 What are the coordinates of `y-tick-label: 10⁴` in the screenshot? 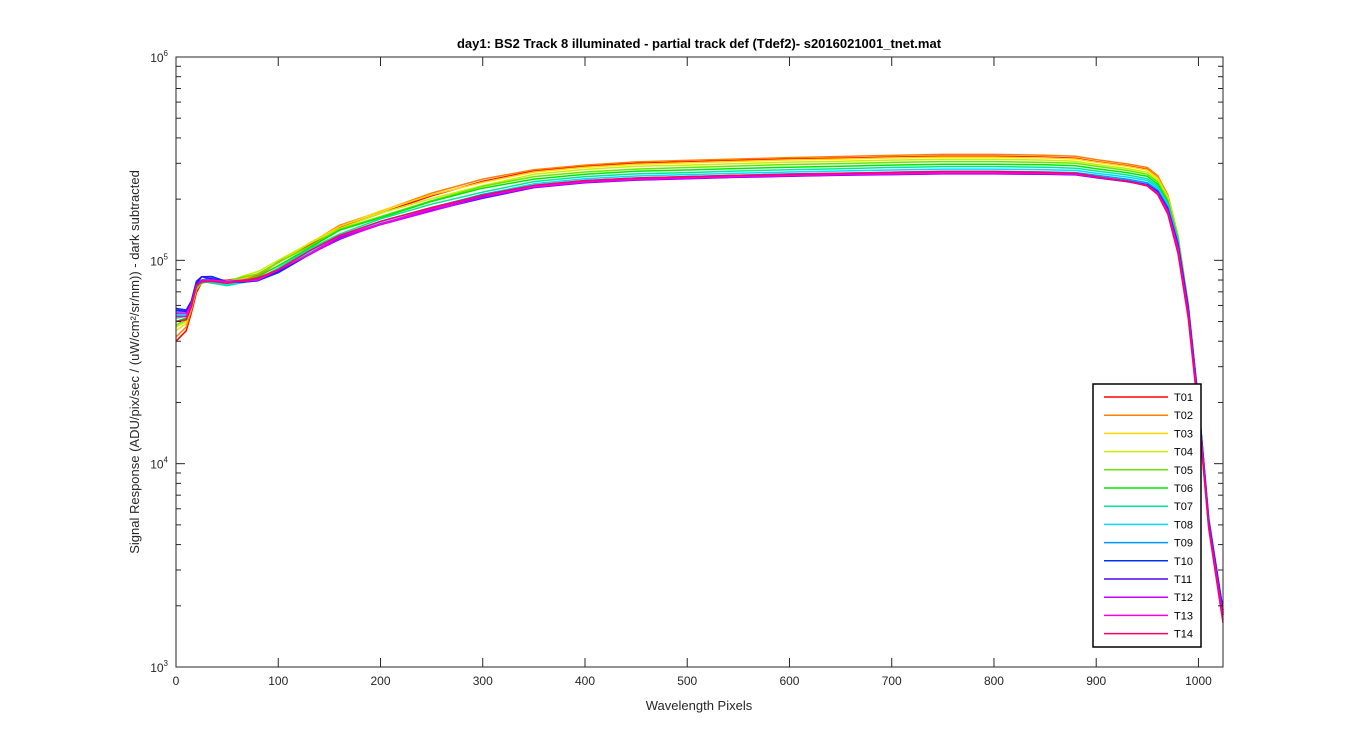 It's located at (159, 464).